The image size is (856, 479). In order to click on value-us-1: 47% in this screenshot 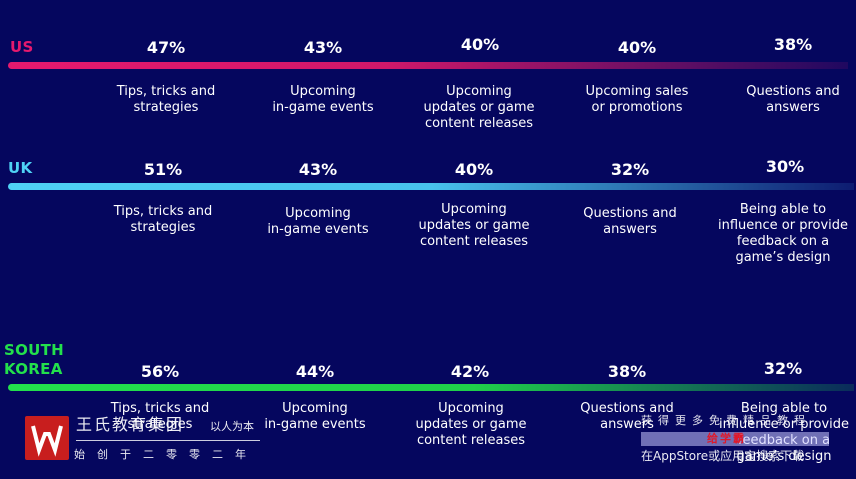, I will do `click(166, 47)`.